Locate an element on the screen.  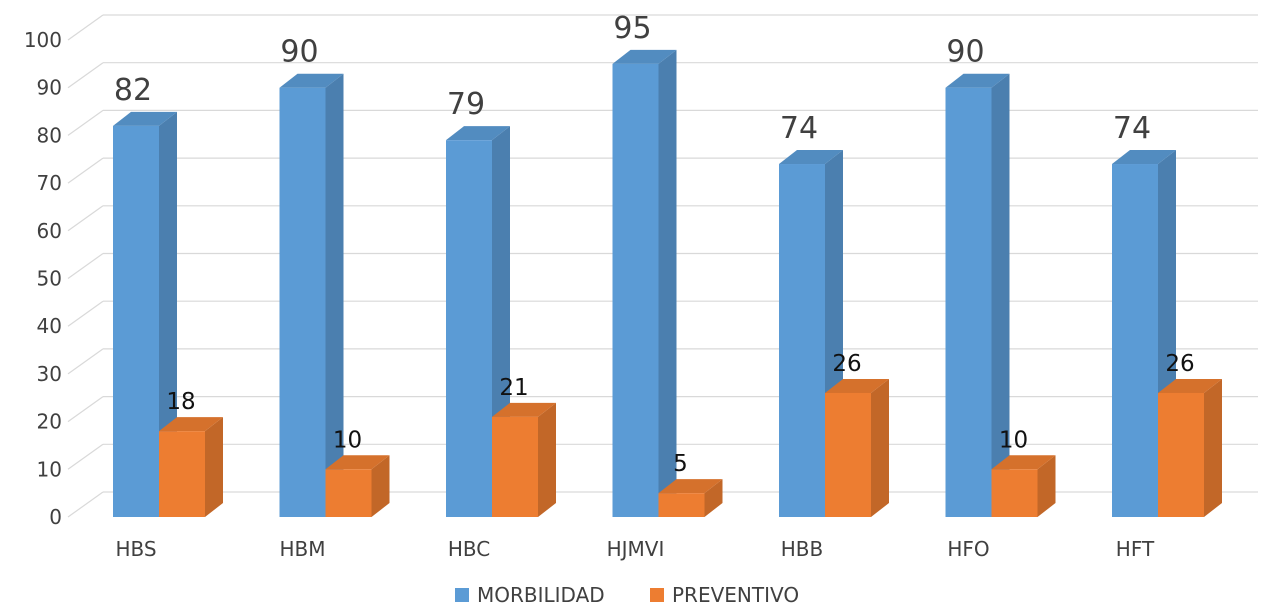
x-tick-label: HBB is located at coordinates (802, 549).